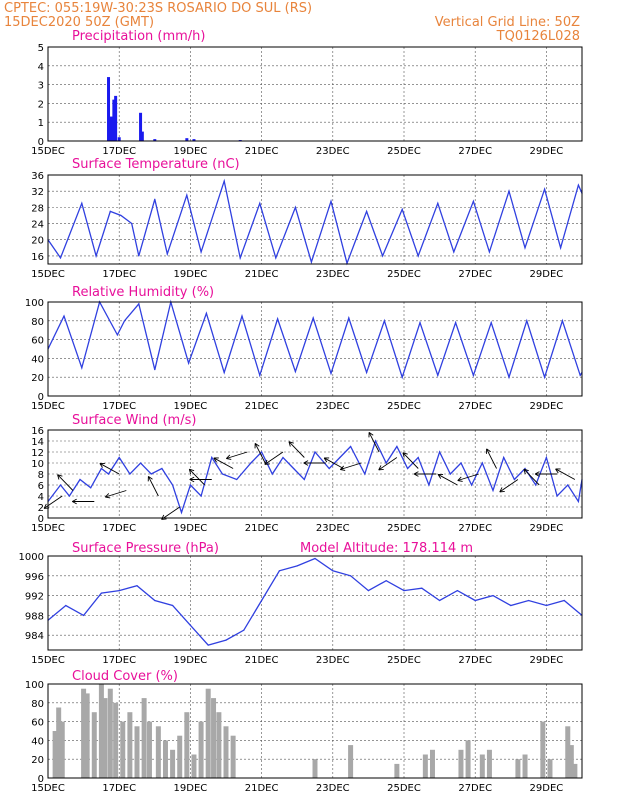  What do you see at coordinates (404, 788) in the screenshot?
I see `cloud-cover-xtick-label: 25DEC` at bounding box center [404, 788].